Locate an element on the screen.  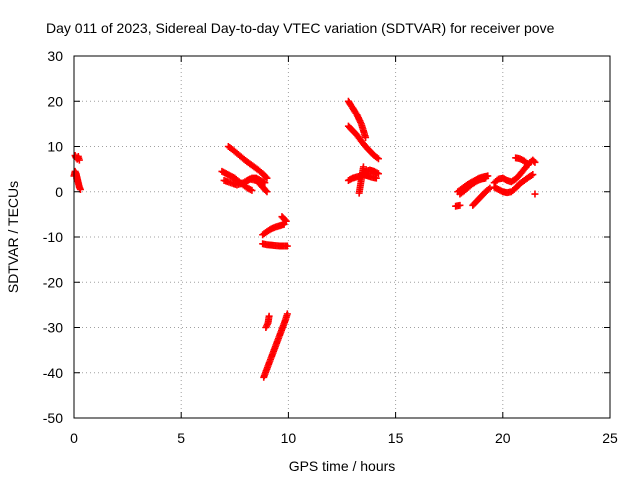
x-tick-label: 20 is located at coordinates (503, 438).